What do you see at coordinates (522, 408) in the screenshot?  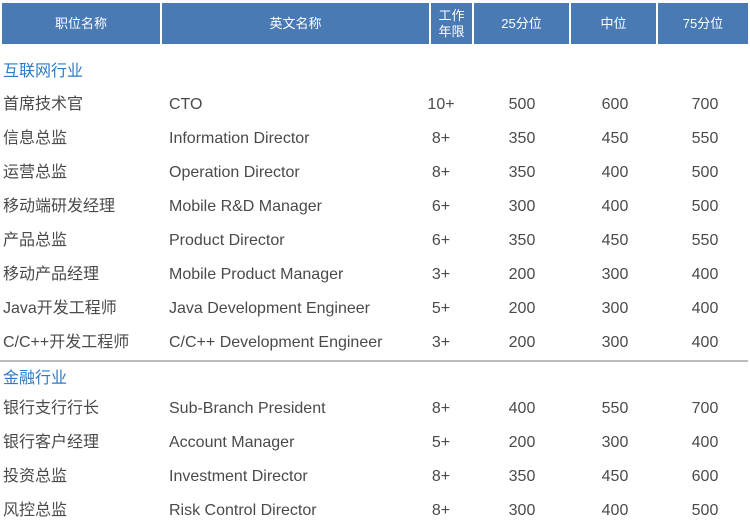 I see `p25-value: 400` at bounding box center [522, 408].